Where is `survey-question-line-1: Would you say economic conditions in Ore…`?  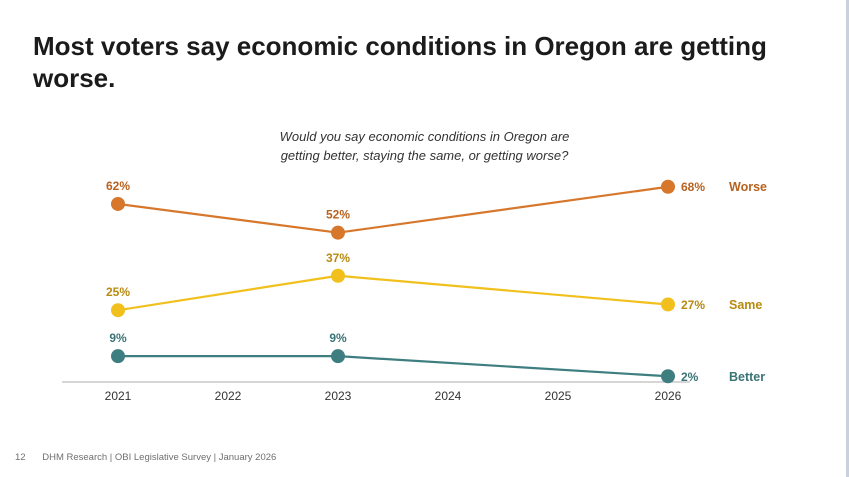 survey-question-line-1: Would you say economic conditions in Ore… is located at coordinates (424, 136).